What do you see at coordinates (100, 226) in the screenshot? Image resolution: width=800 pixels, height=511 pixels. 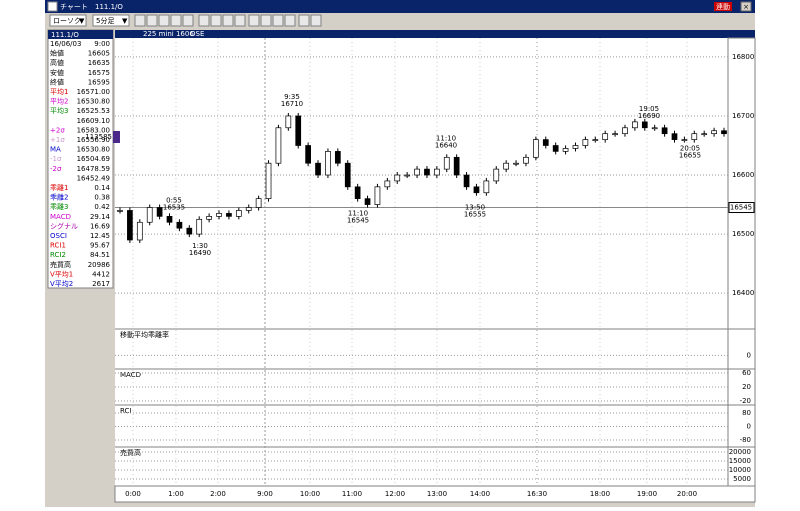 I see `info-value: 16.69` at bounding box center [100, 226].